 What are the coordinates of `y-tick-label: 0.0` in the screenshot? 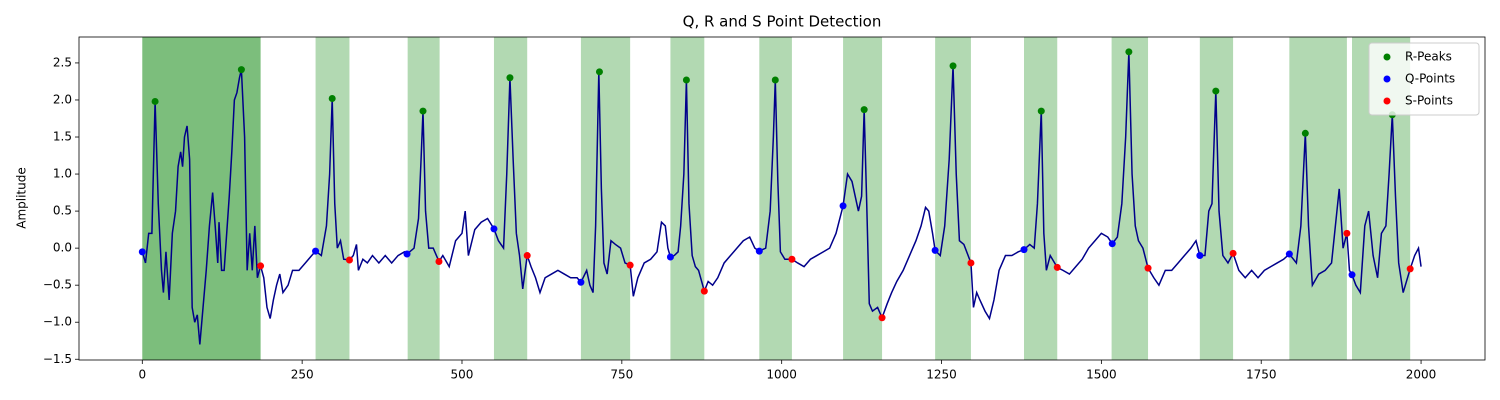 It's located at (62, 248).